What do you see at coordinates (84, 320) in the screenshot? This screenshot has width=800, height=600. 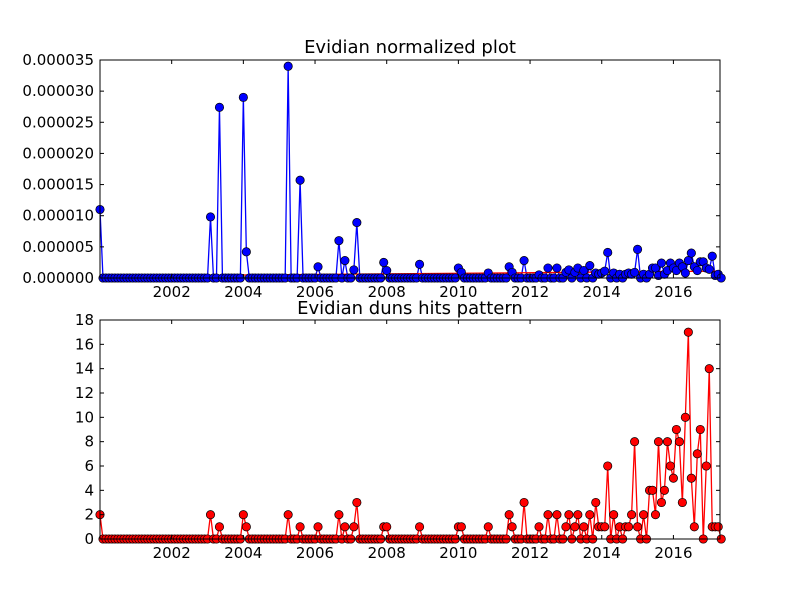 I see `y-tick-label: 18` at bounding box center [84, 320].